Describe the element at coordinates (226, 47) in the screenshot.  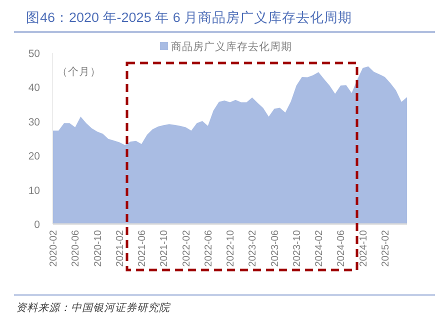
I see `legend: 商品房广义库存去化周期` at that location.